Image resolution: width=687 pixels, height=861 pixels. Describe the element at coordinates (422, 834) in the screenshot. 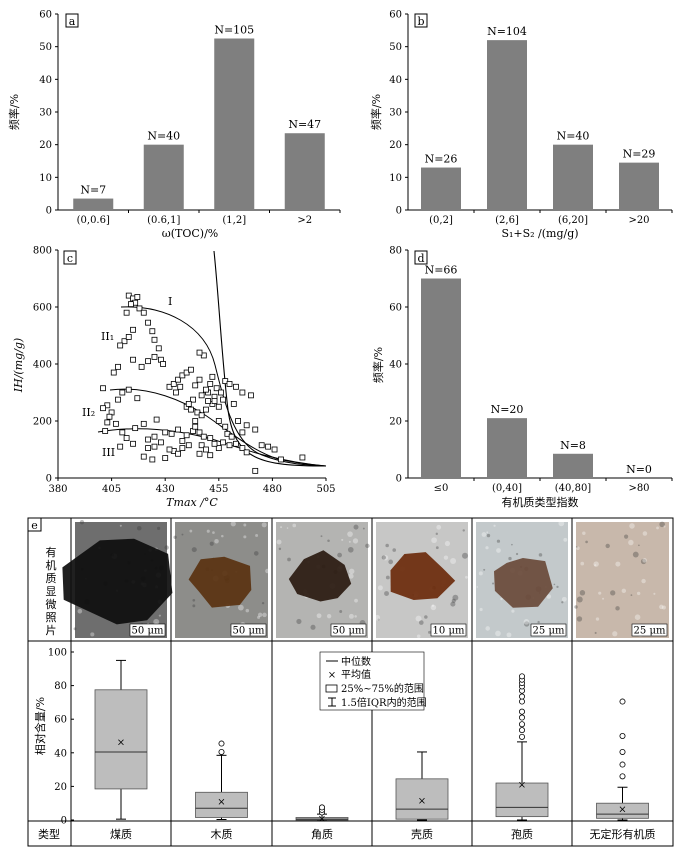

I see `e-category-label: 壳质` at that location.